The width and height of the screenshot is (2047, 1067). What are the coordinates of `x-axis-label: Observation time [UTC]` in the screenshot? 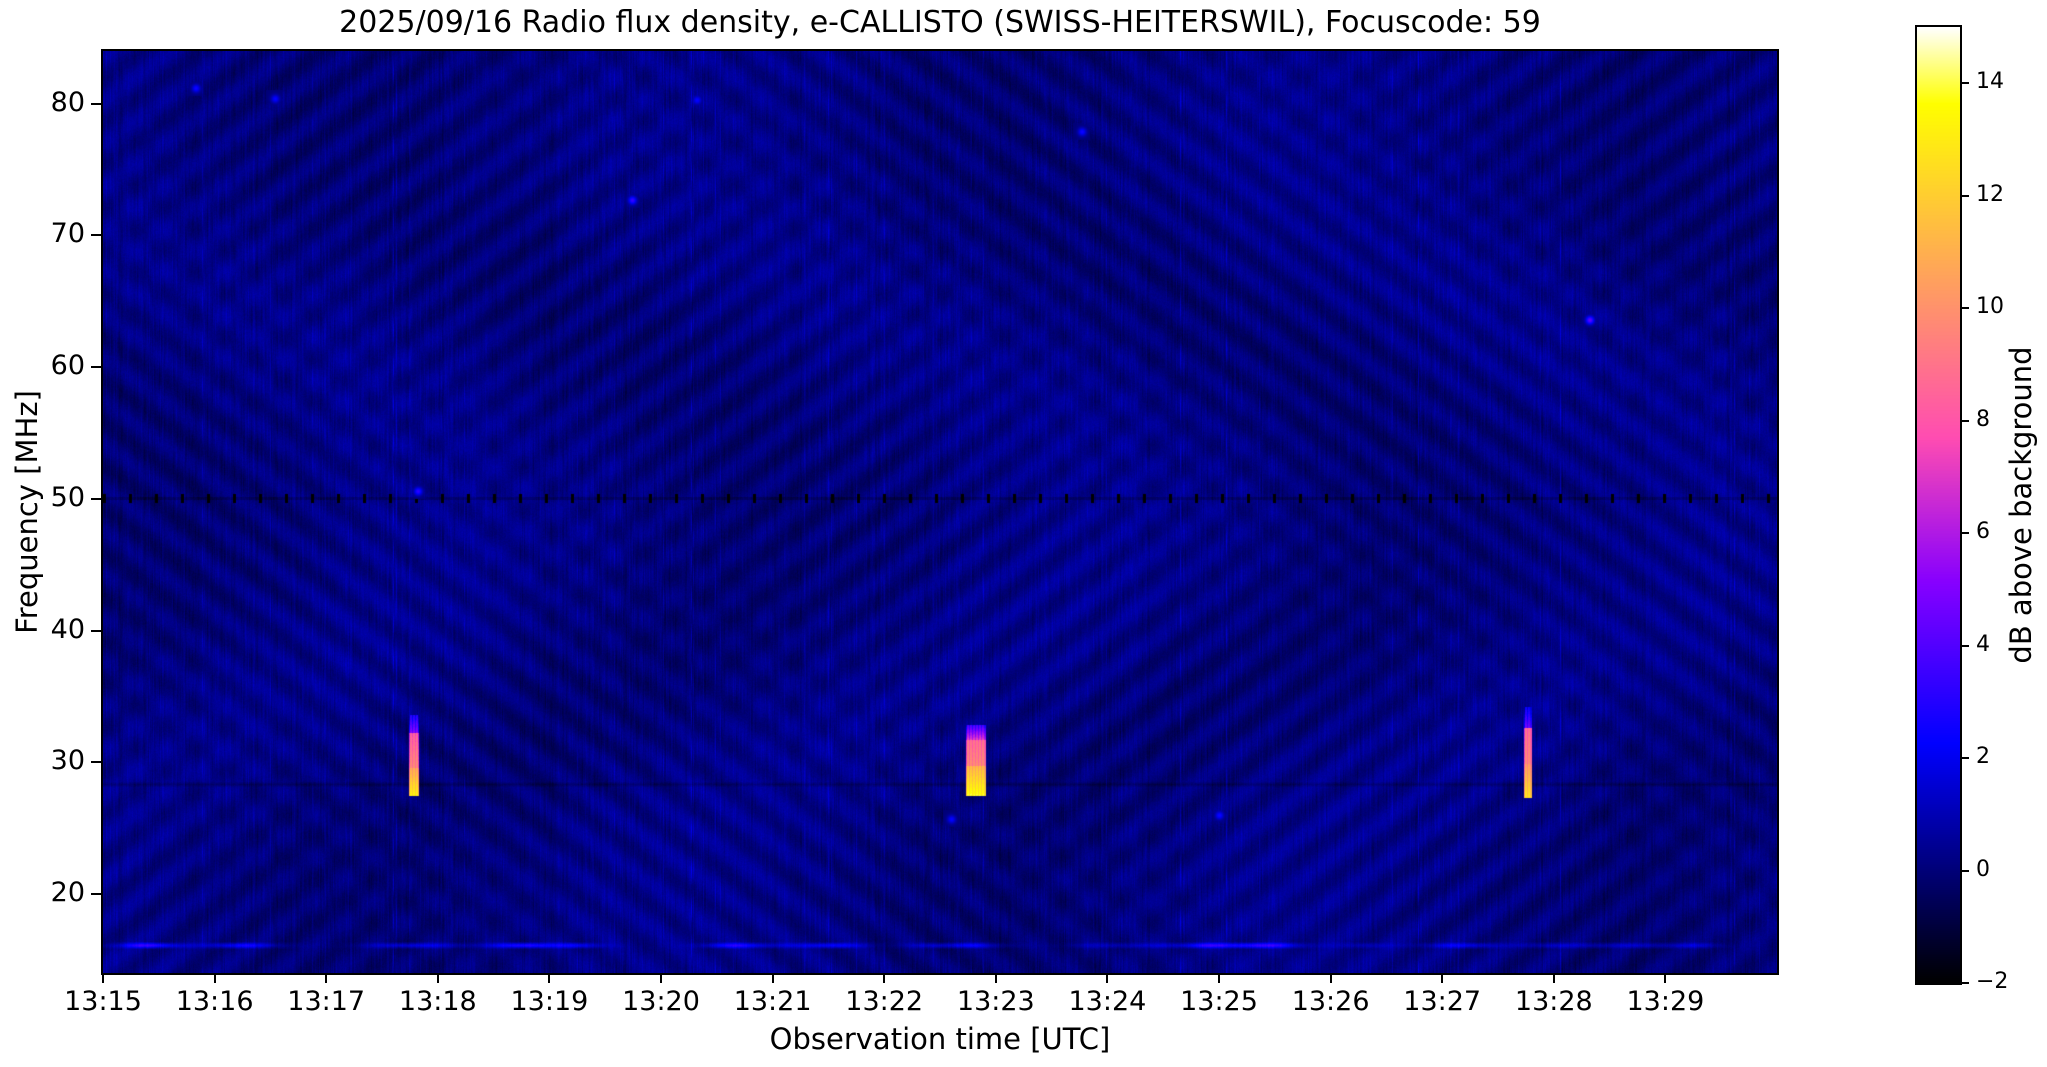 It's located at (940, 1039).